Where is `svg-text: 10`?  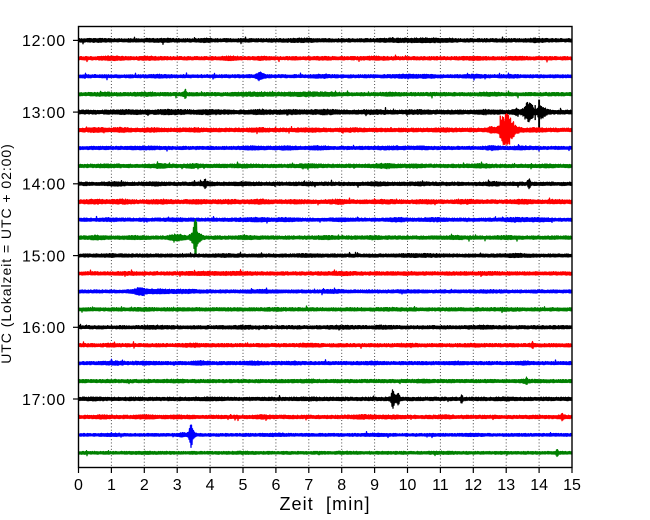
svg-text: 10 is located at coordinates (408, 485).